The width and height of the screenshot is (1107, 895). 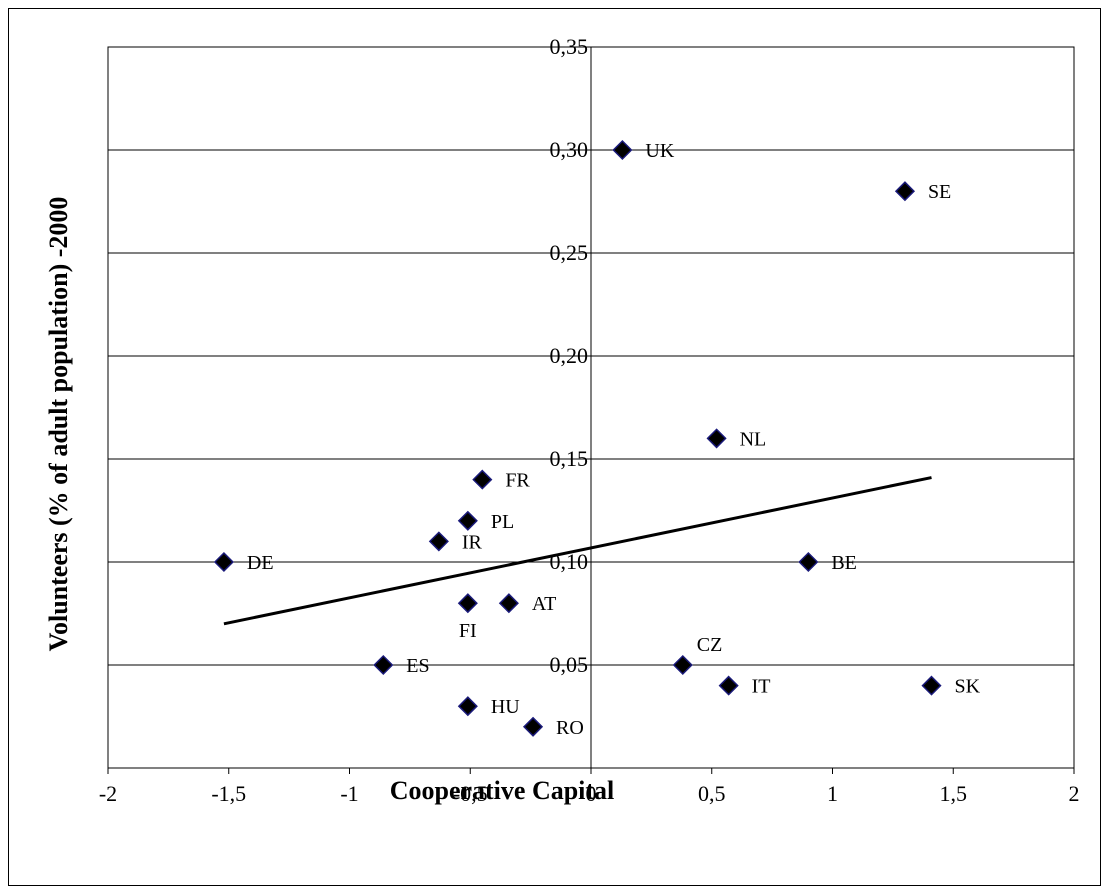 I want to click on y-tick-label-3: 0,20, so click(x=569, y=355).